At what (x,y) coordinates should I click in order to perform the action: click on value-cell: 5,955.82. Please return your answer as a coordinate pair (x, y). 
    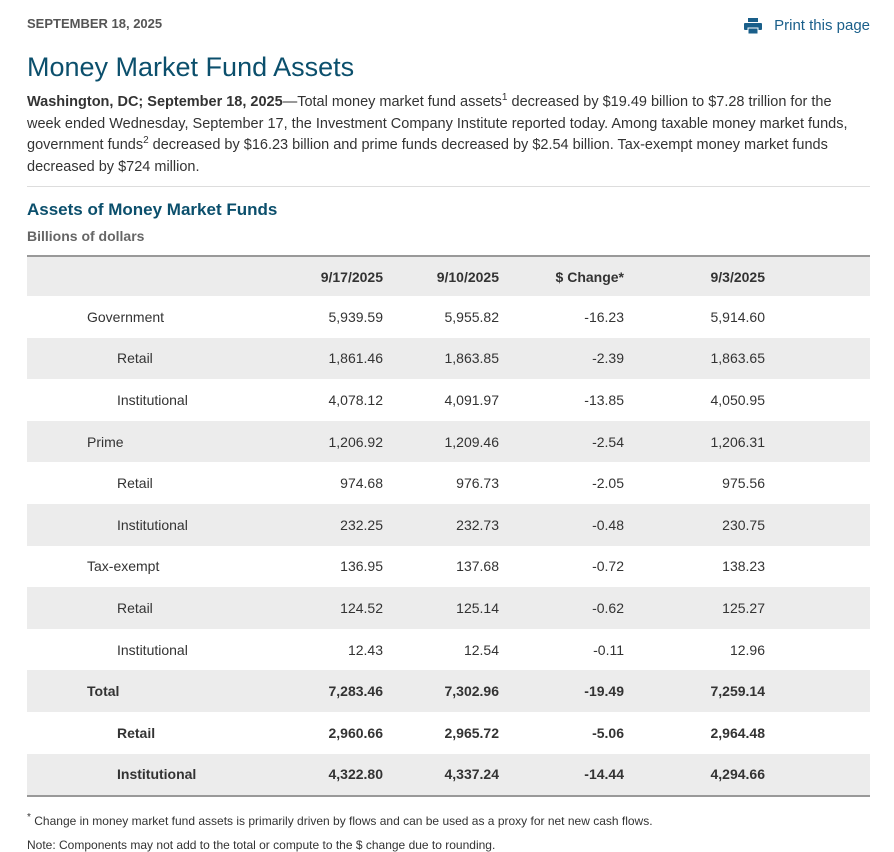
    Looking at the image, I should click on (472, 316).